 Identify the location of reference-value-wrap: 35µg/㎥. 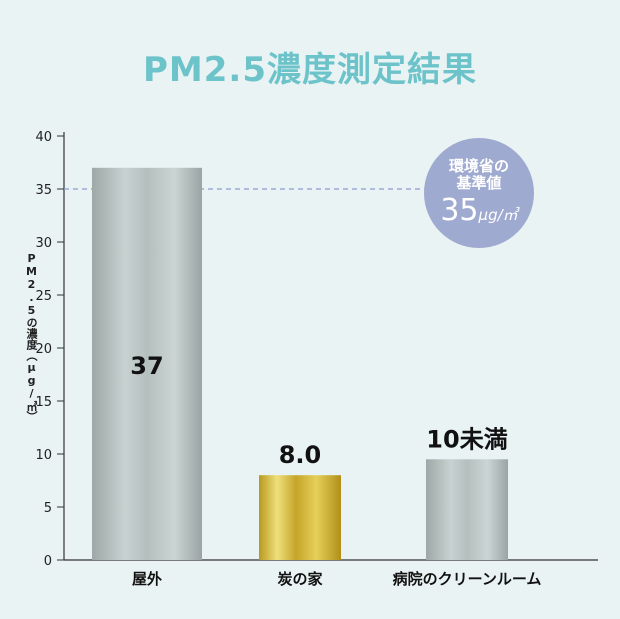
(479, 211).